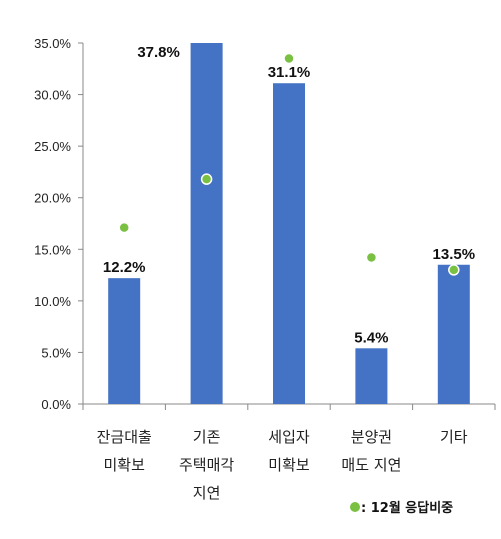  I want to click on bar-data-label: 5.4%, so click(371, 337).